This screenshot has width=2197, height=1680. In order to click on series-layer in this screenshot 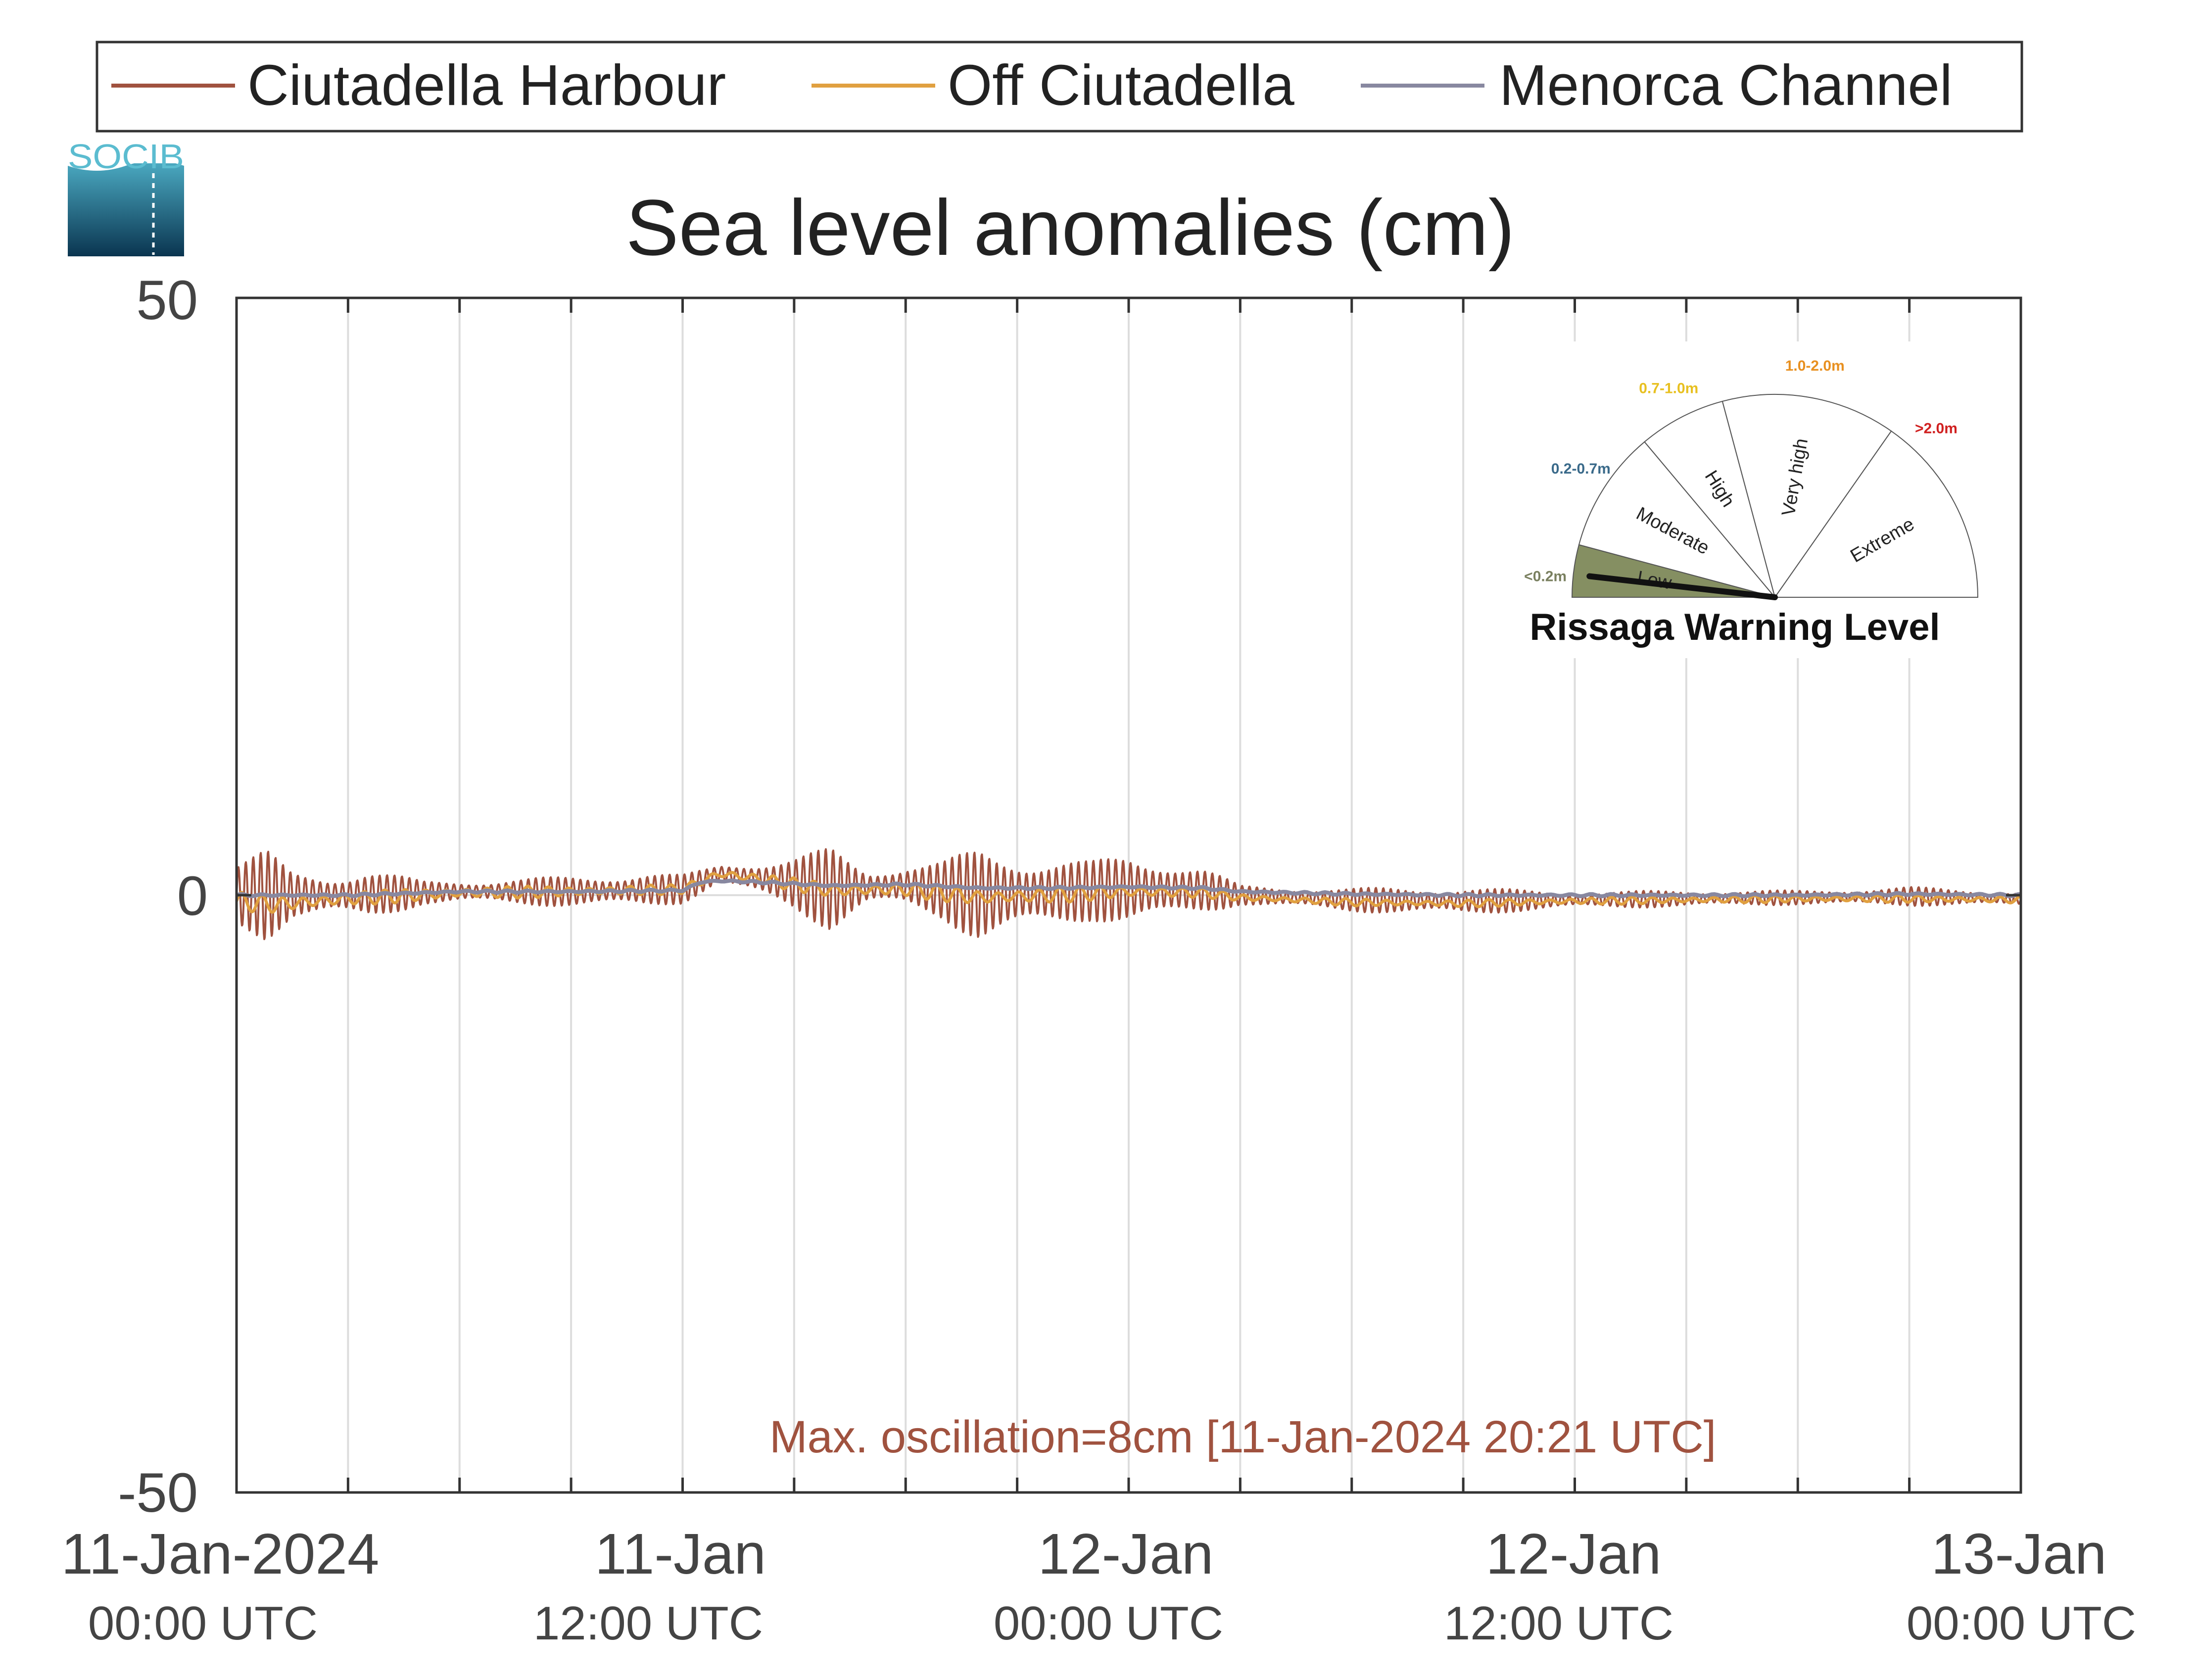, I will do `click(1128, 894)`.